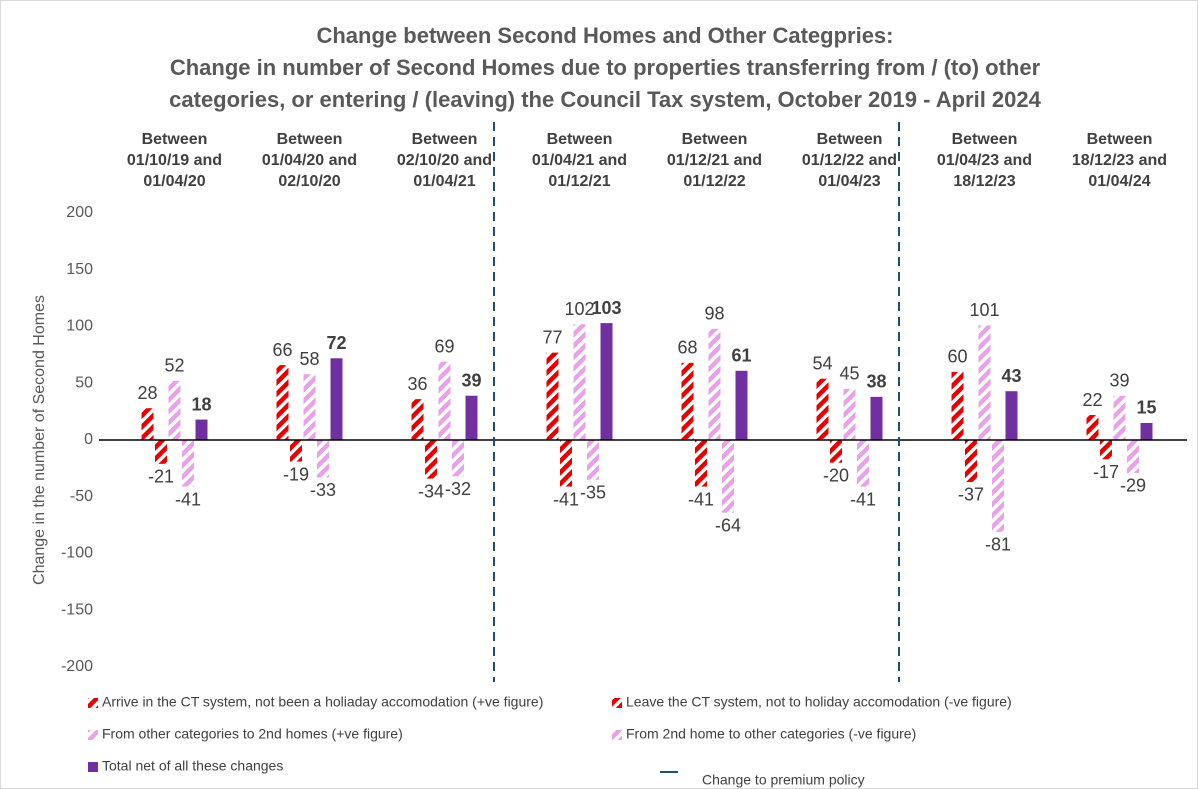 The height and width of the screenshot is (789, 1198). What do you see at coordinates (309, 160) in the screenshot?
I see `x-category-label: 01/04/20 and` at bounding box center [309, 160].